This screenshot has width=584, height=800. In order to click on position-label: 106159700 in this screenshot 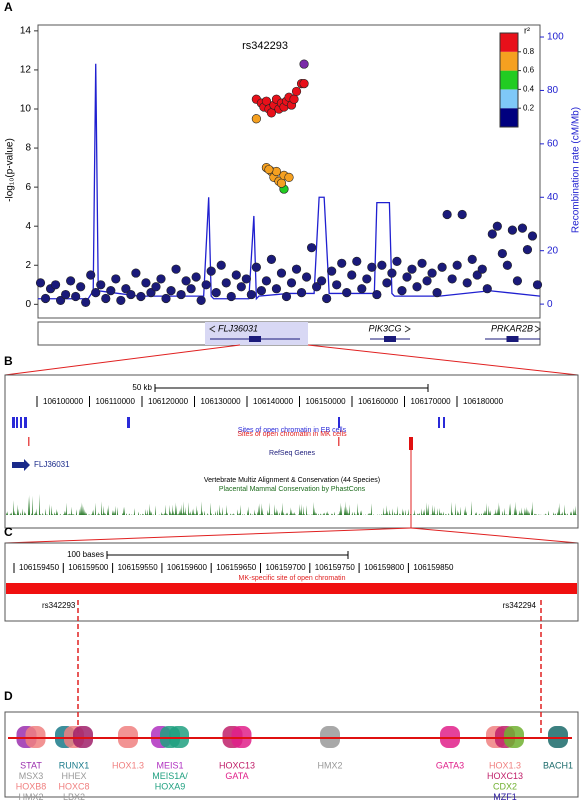, I will do `click(286, 567)`.